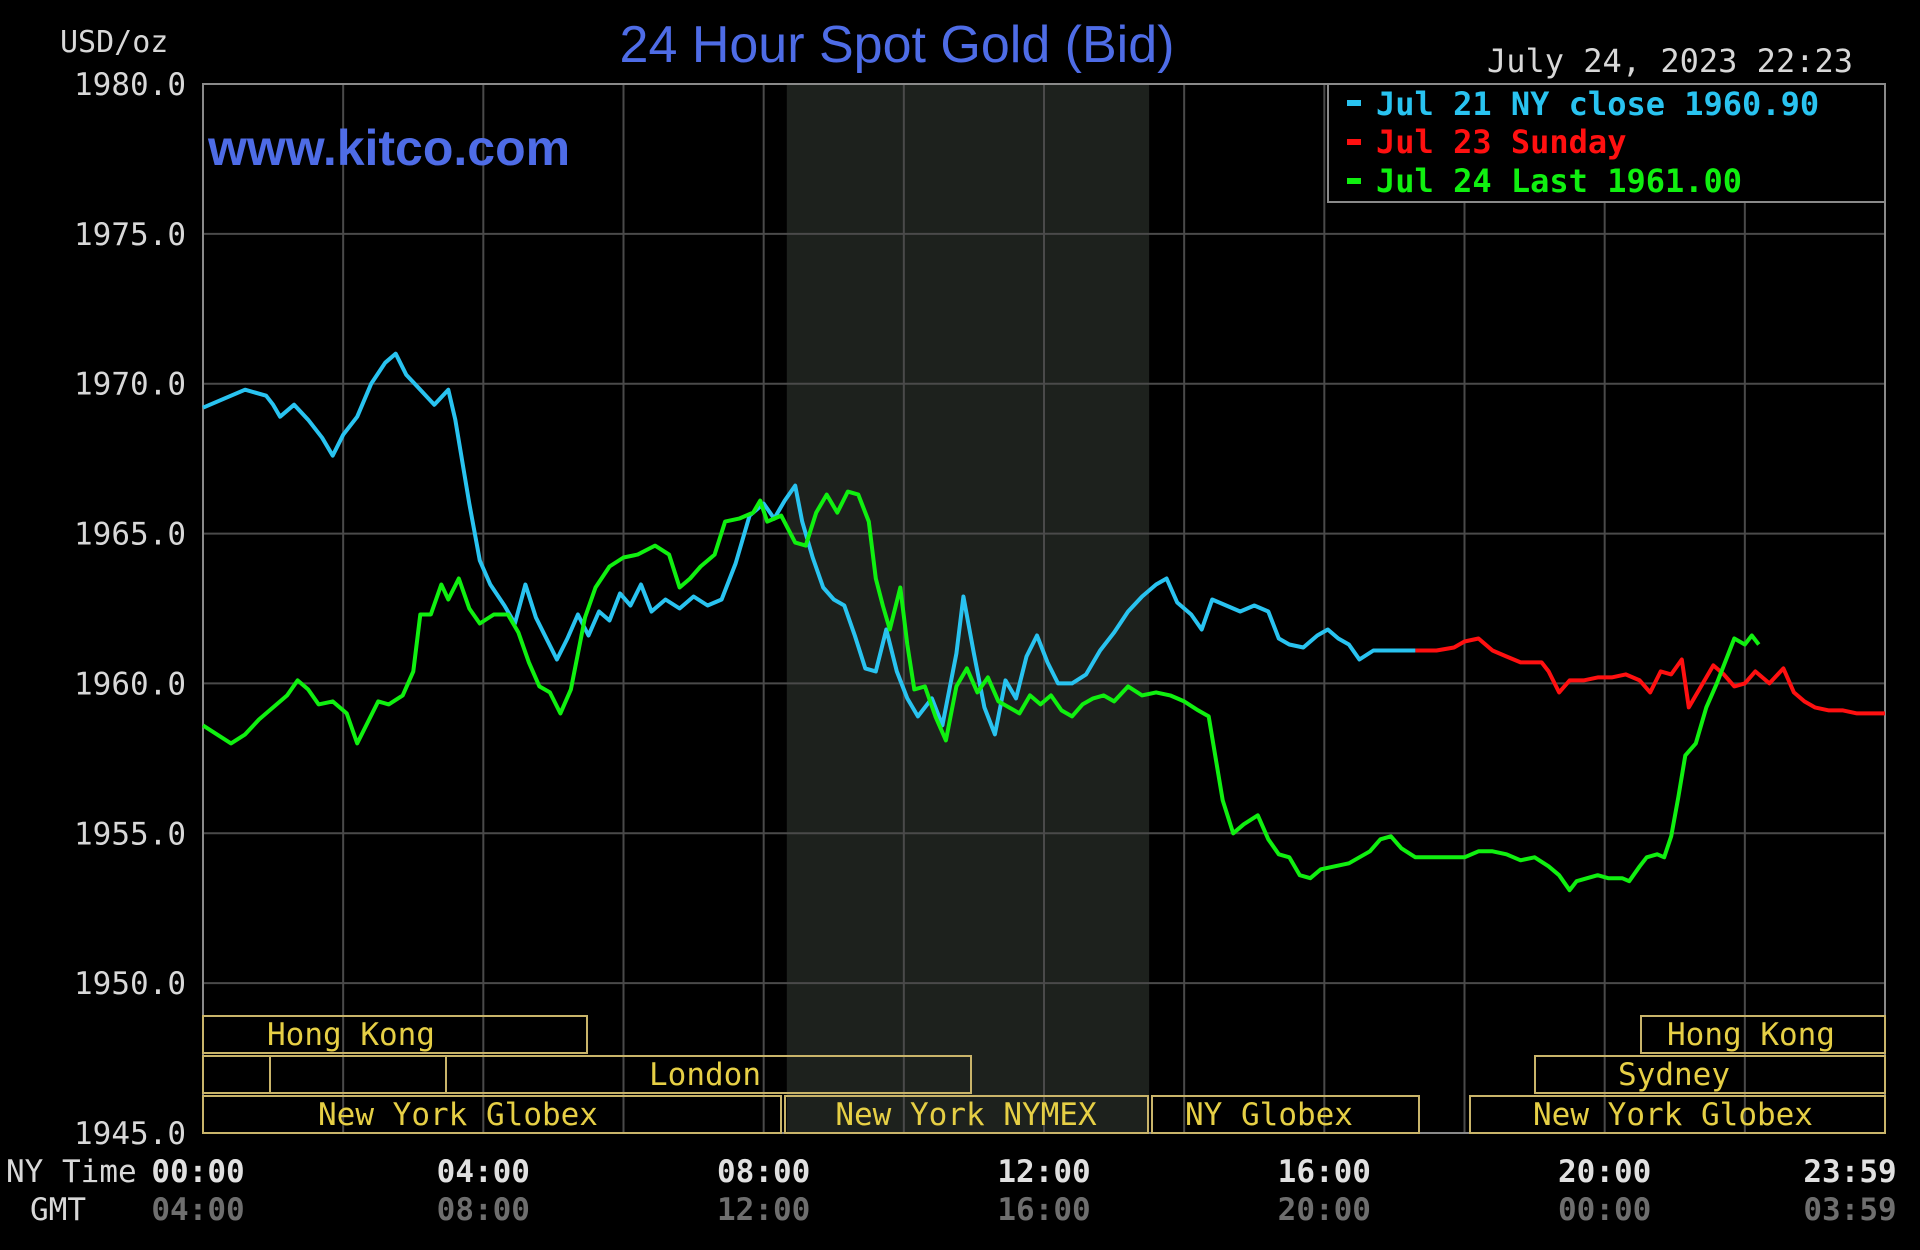  What do you see at coordinates (1559, 181) in the screenshot?
I see `legend-label-jul24: Jul 24 Last 1961.00` at bounding box center [1559, 181].